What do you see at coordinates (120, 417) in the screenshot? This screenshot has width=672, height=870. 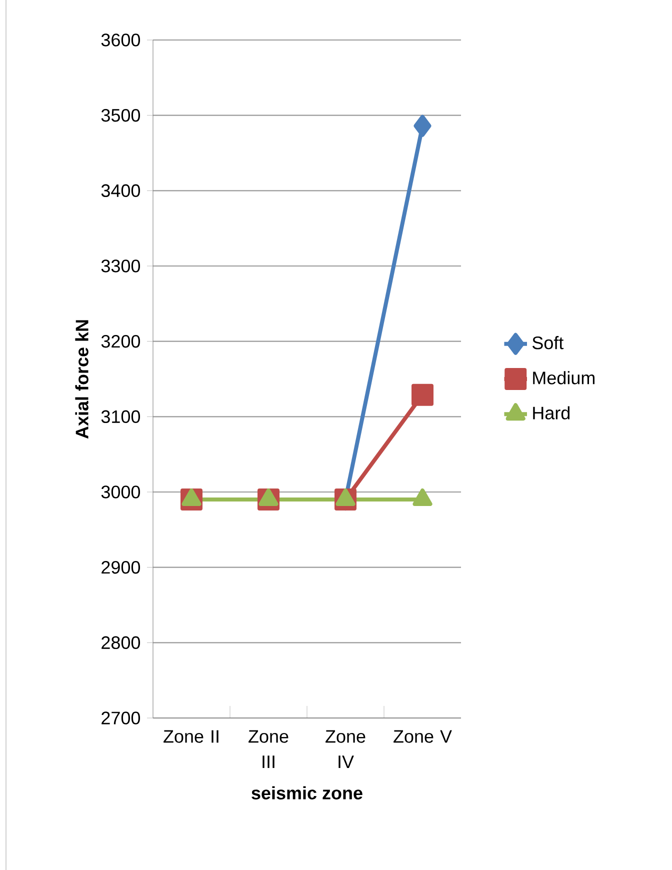 I see `y-tick-label: 3100` at bounding box center [120, 417].